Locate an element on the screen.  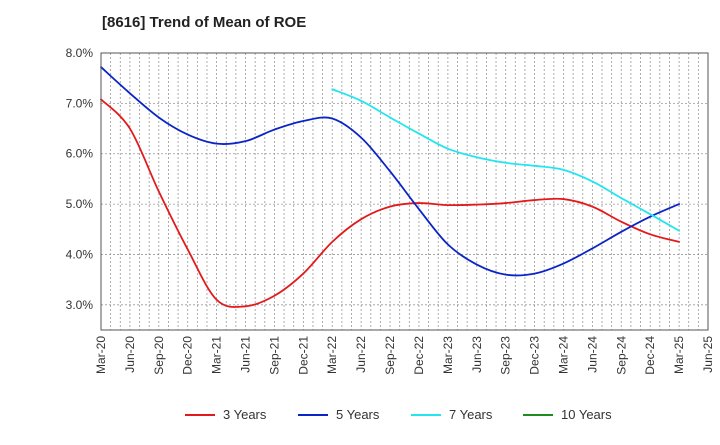
x-tick-label: Mar-21 is located at coordinates (217, 355).